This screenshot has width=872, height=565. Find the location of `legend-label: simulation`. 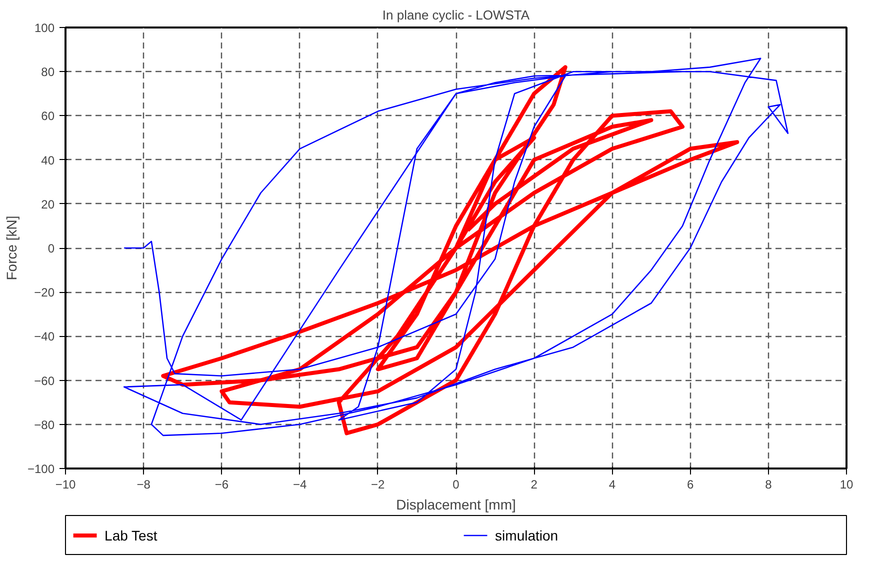

legend-label: simulation is located at coordinates (526, 536).